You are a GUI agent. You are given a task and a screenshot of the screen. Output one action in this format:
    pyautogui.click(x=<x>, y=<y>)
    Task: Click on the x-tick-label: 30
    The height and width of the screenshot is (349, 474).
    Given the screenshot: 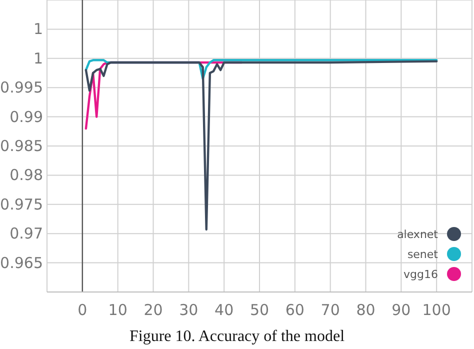 What is the action you would take?
    pyautogui.click(x=188, y=310)
    